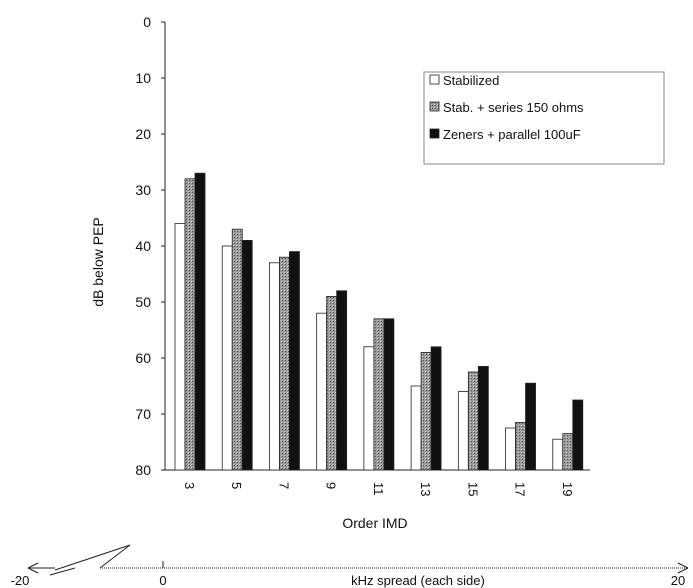  Describe the element at coordinates (678, 580) in the screenshot. I see `spread-right-value: 20` at that location.